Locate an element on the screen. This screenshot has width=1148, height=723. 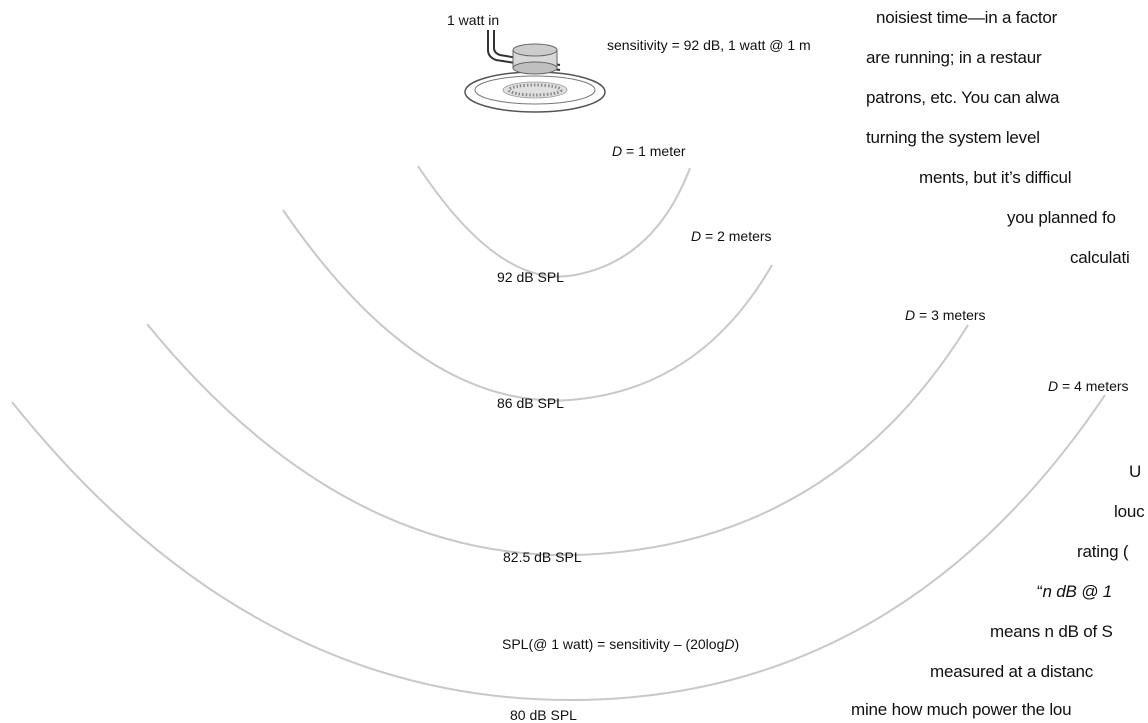
arc-2m is located at coordinates (527, 305).